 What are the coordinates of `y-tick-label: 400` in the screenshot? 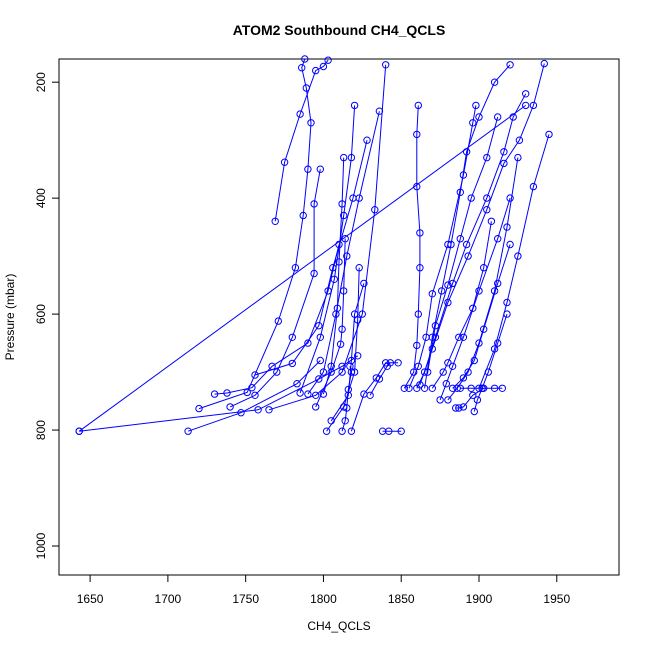 It's located at (41, 198).